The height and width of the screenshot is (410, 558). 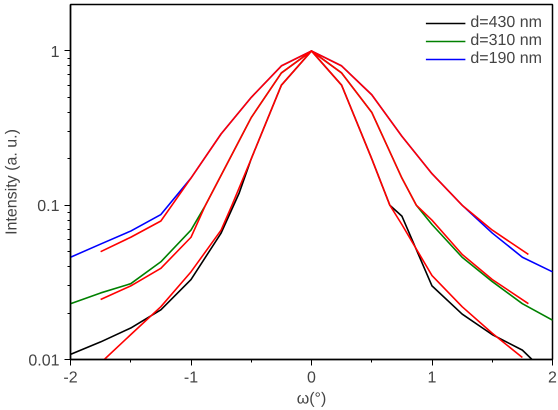 I want to click on legend-label: d=190 nm, so click(x=506, y=59).